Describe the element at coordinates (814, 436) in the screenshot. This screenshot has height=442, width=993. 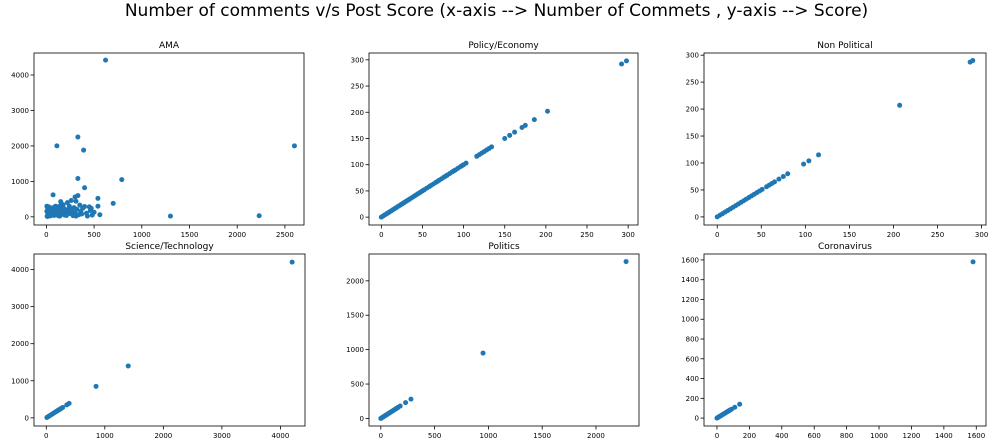
I see `x-tick-label: 600` at that location.